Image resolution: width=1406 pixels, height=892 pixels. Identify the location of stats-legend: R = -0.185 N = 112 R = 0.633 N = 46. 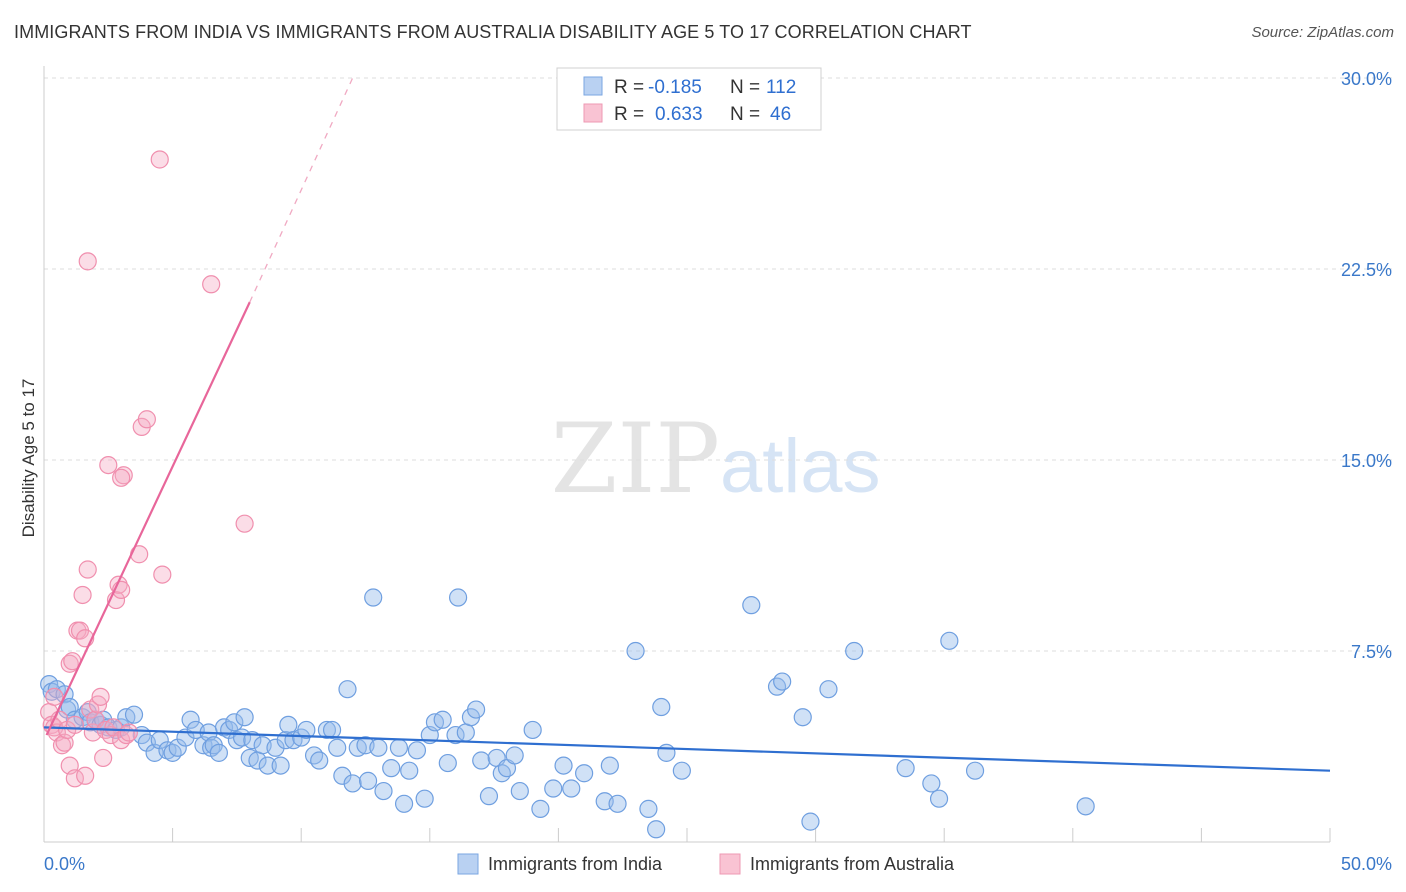
(689, 99).